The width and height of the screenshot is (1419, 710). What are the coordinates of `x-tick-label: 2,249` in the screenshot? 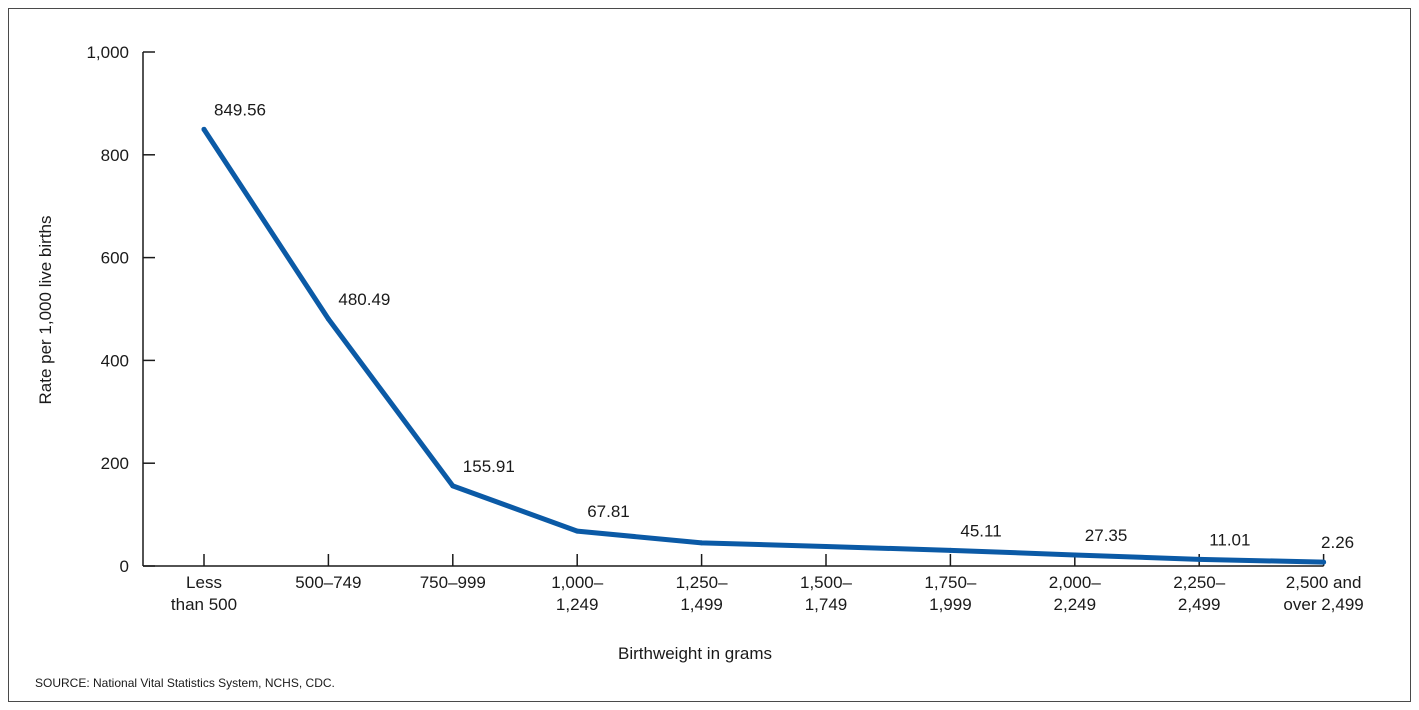 It's located at (1075, 604).